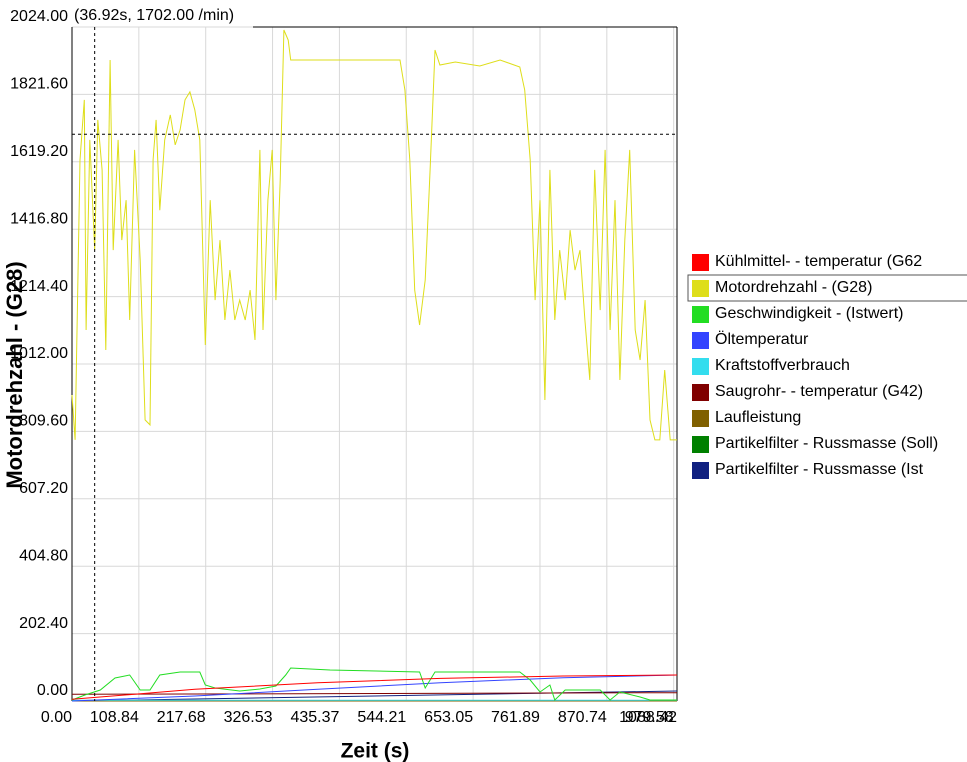 The height and width of the screenshot is (762, 967). What do you see at coordinates (582, 717) in the screenshot?
I see `x-tick-label: 870.74` at bounding box center [582, 717].